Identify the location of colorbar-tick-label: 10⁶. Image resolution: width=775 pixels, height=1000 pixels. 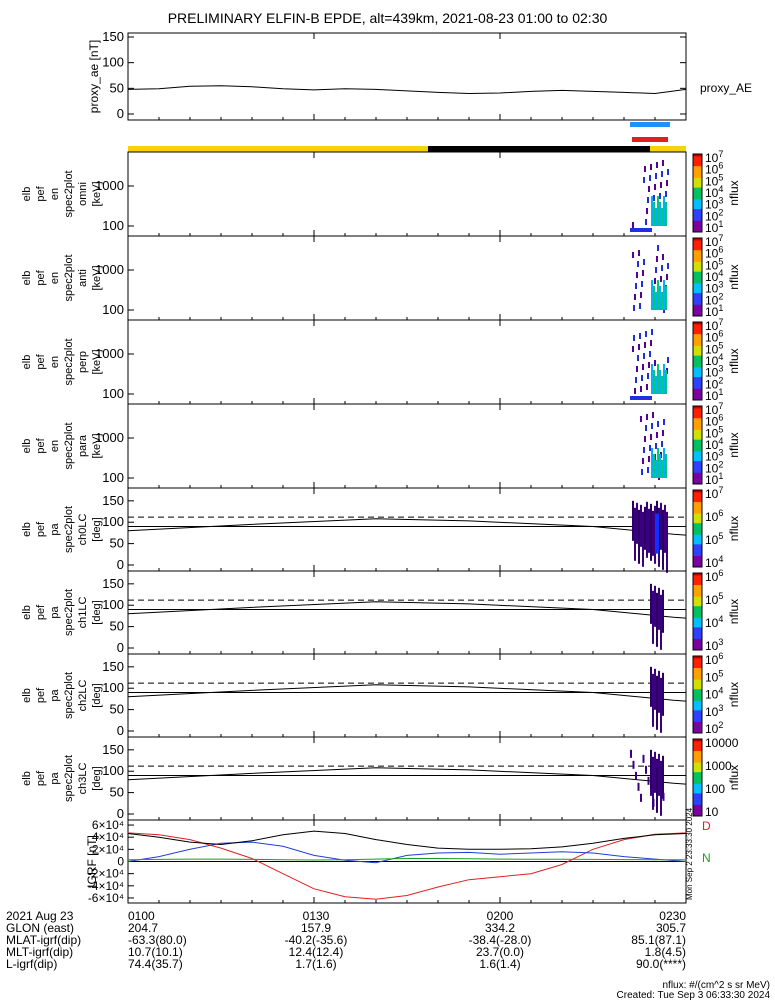
(714, 421).